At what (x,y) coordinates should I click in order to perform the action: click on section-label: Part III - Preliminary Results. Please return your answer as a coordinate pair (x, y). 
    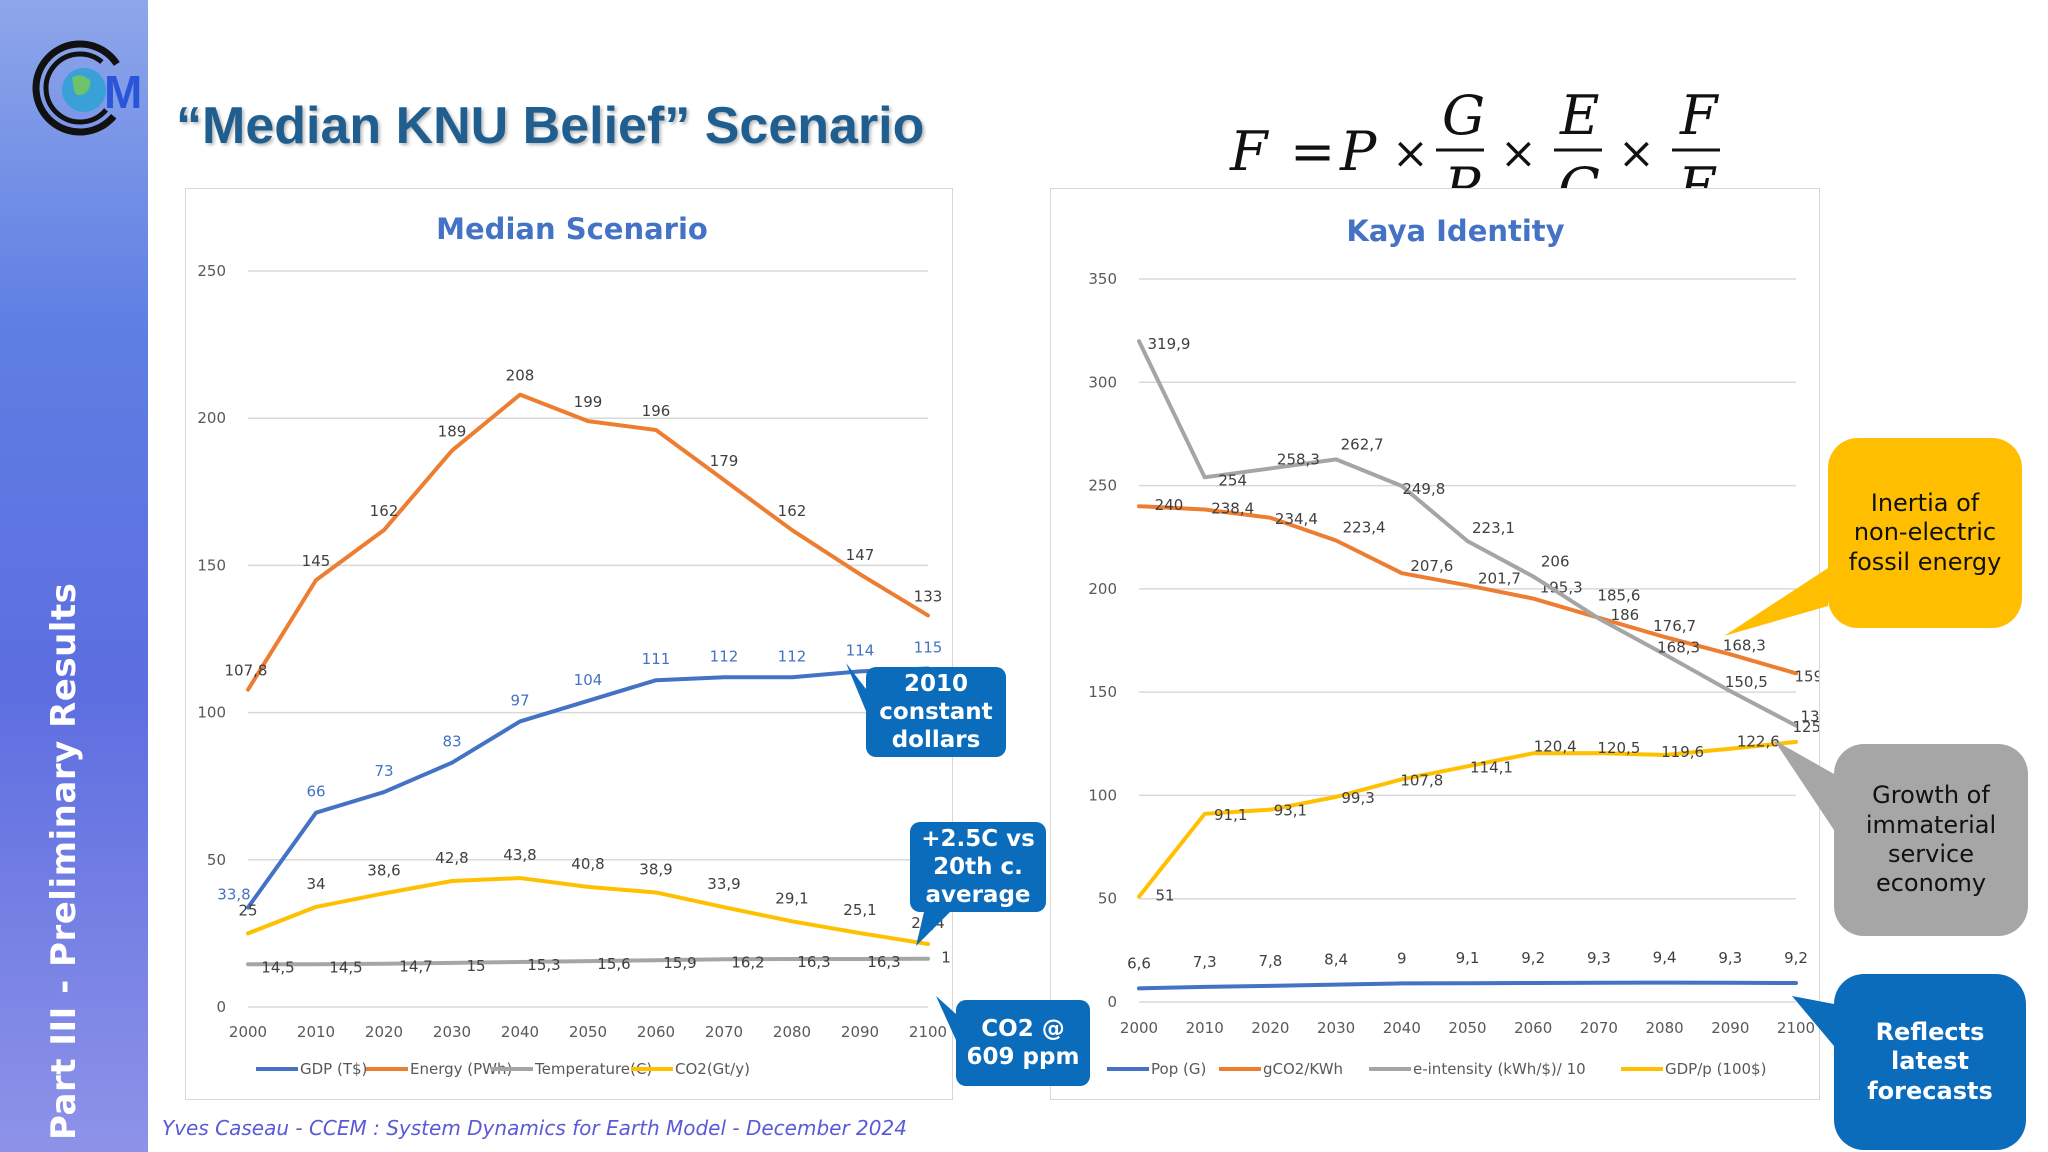
    Looking at the image, I should click on (64, 861).